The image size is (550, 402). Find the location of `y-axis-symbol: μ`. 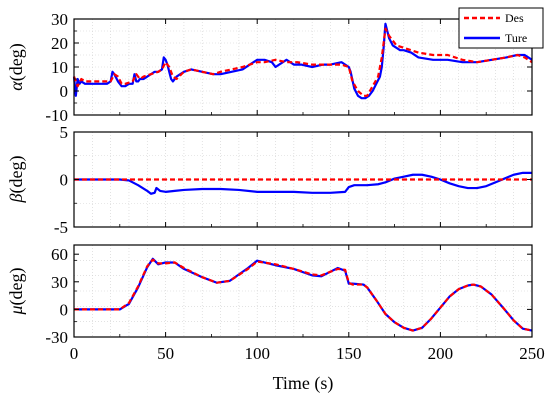

y-axis-symbol: μ is located at coordinates (16, 310).